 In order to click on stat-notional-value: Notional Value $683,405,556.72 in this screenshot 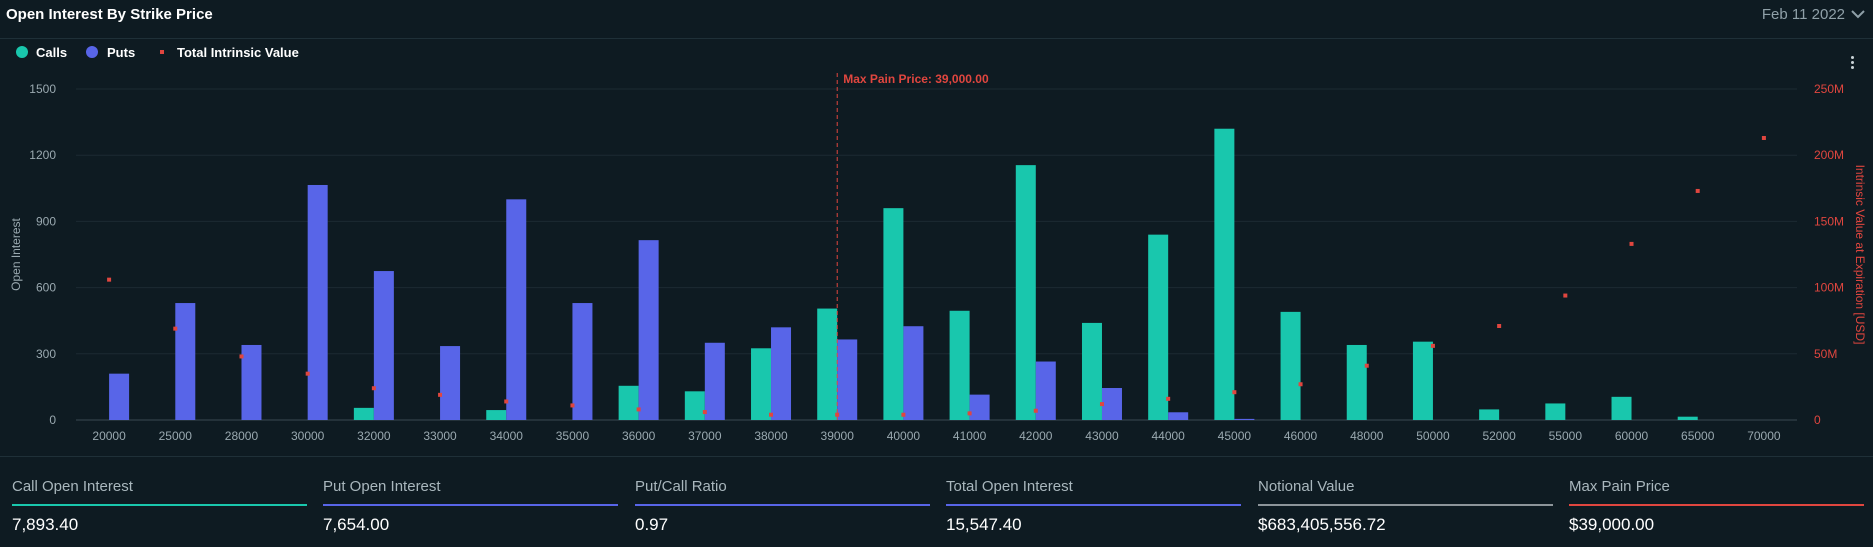, I will do `click(1405, 502)`.